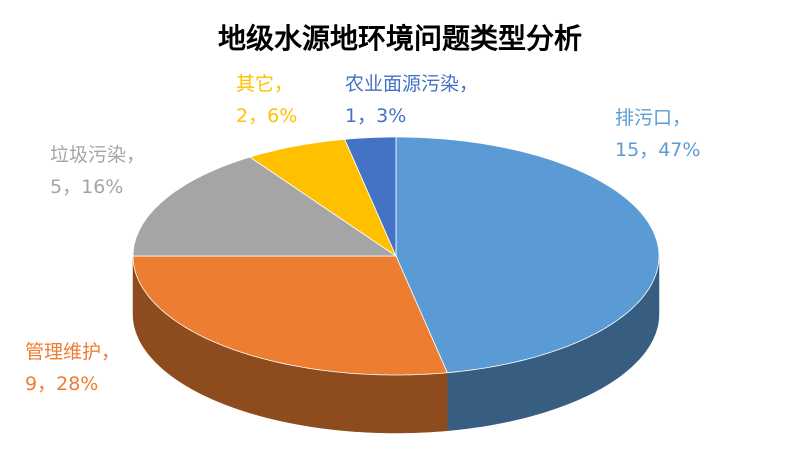 This screenshot has height=468, width=802. I want to click on category-label: 农业面源污染, so click(402, 84).